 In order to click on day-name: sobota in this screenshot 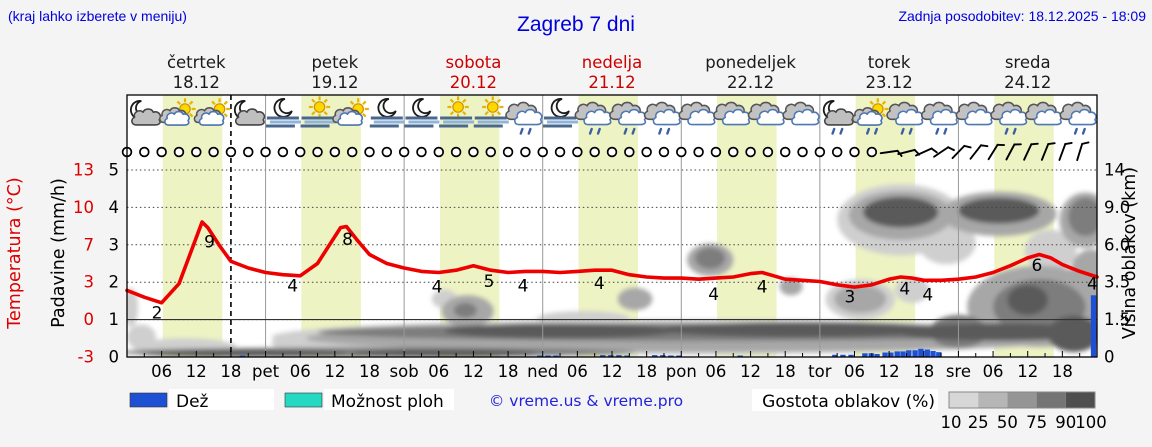, I will do `click(474, 62)`.